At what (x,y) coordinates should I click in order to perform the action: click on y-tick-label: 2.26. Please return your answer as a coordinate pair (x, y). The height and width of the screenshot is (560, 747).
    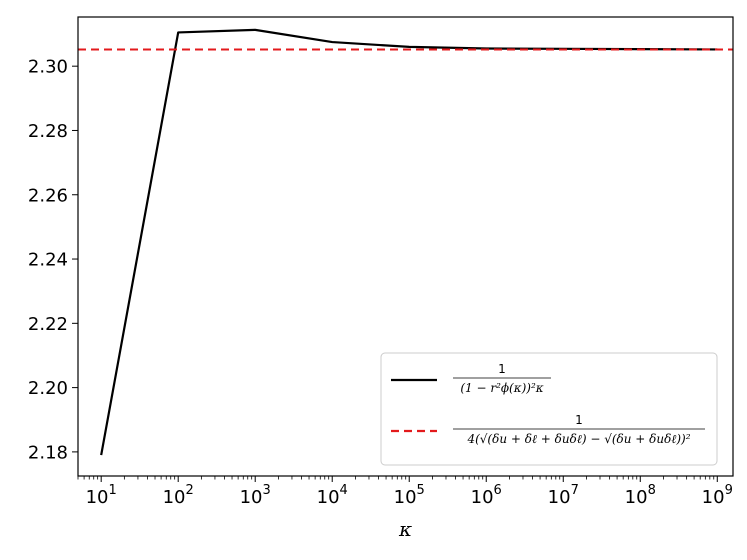
    Looking at the image, I should click on (48, 195).